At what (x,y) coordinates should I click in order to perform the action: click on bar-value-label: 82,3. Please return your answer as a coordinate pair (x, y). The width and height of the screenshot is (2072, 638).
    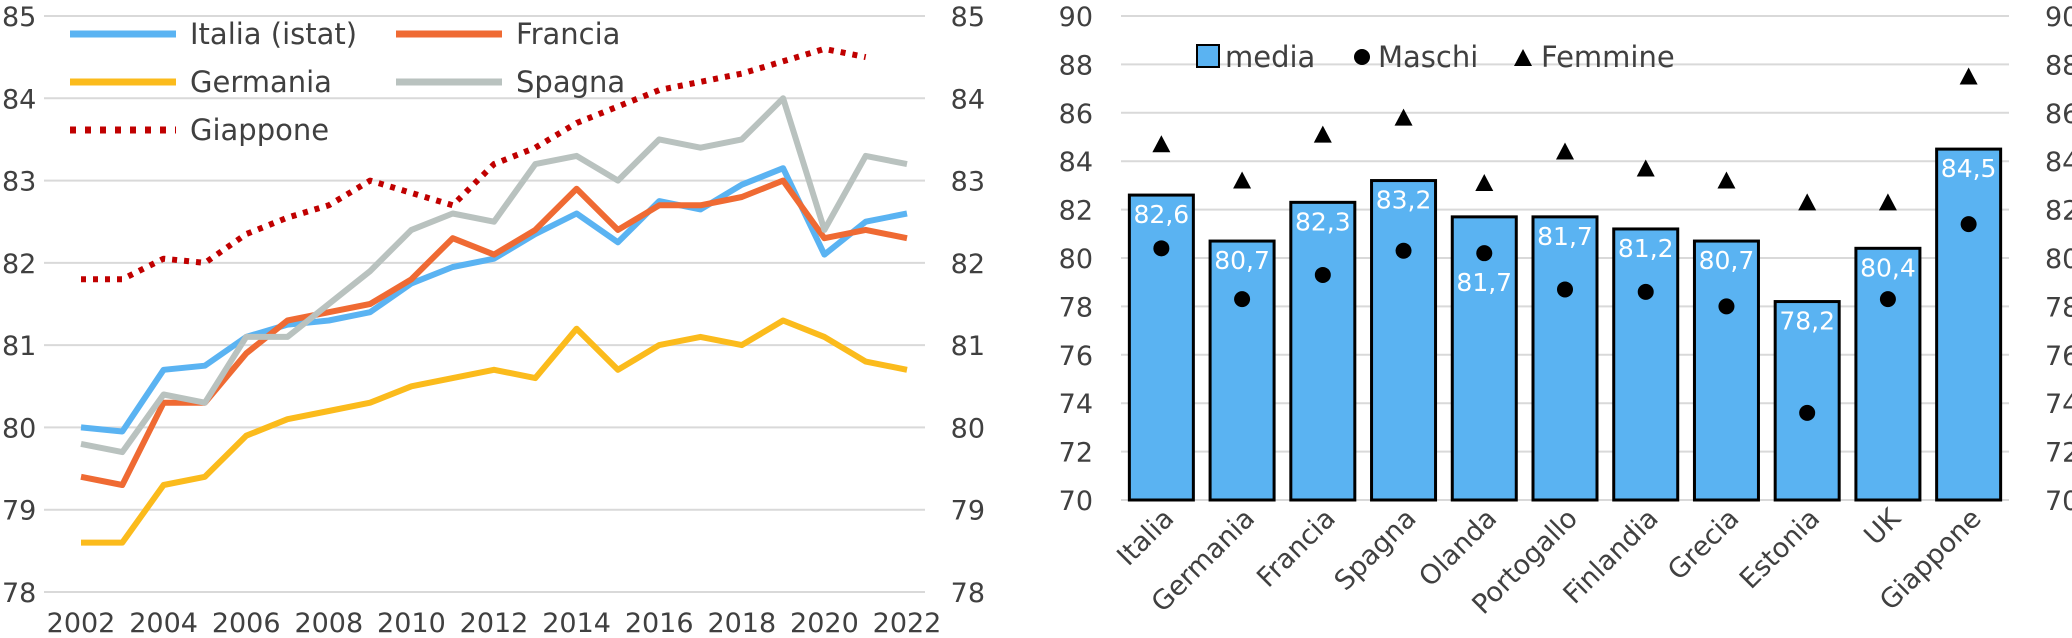
    Looking at the image, I should click on (1323, 221).